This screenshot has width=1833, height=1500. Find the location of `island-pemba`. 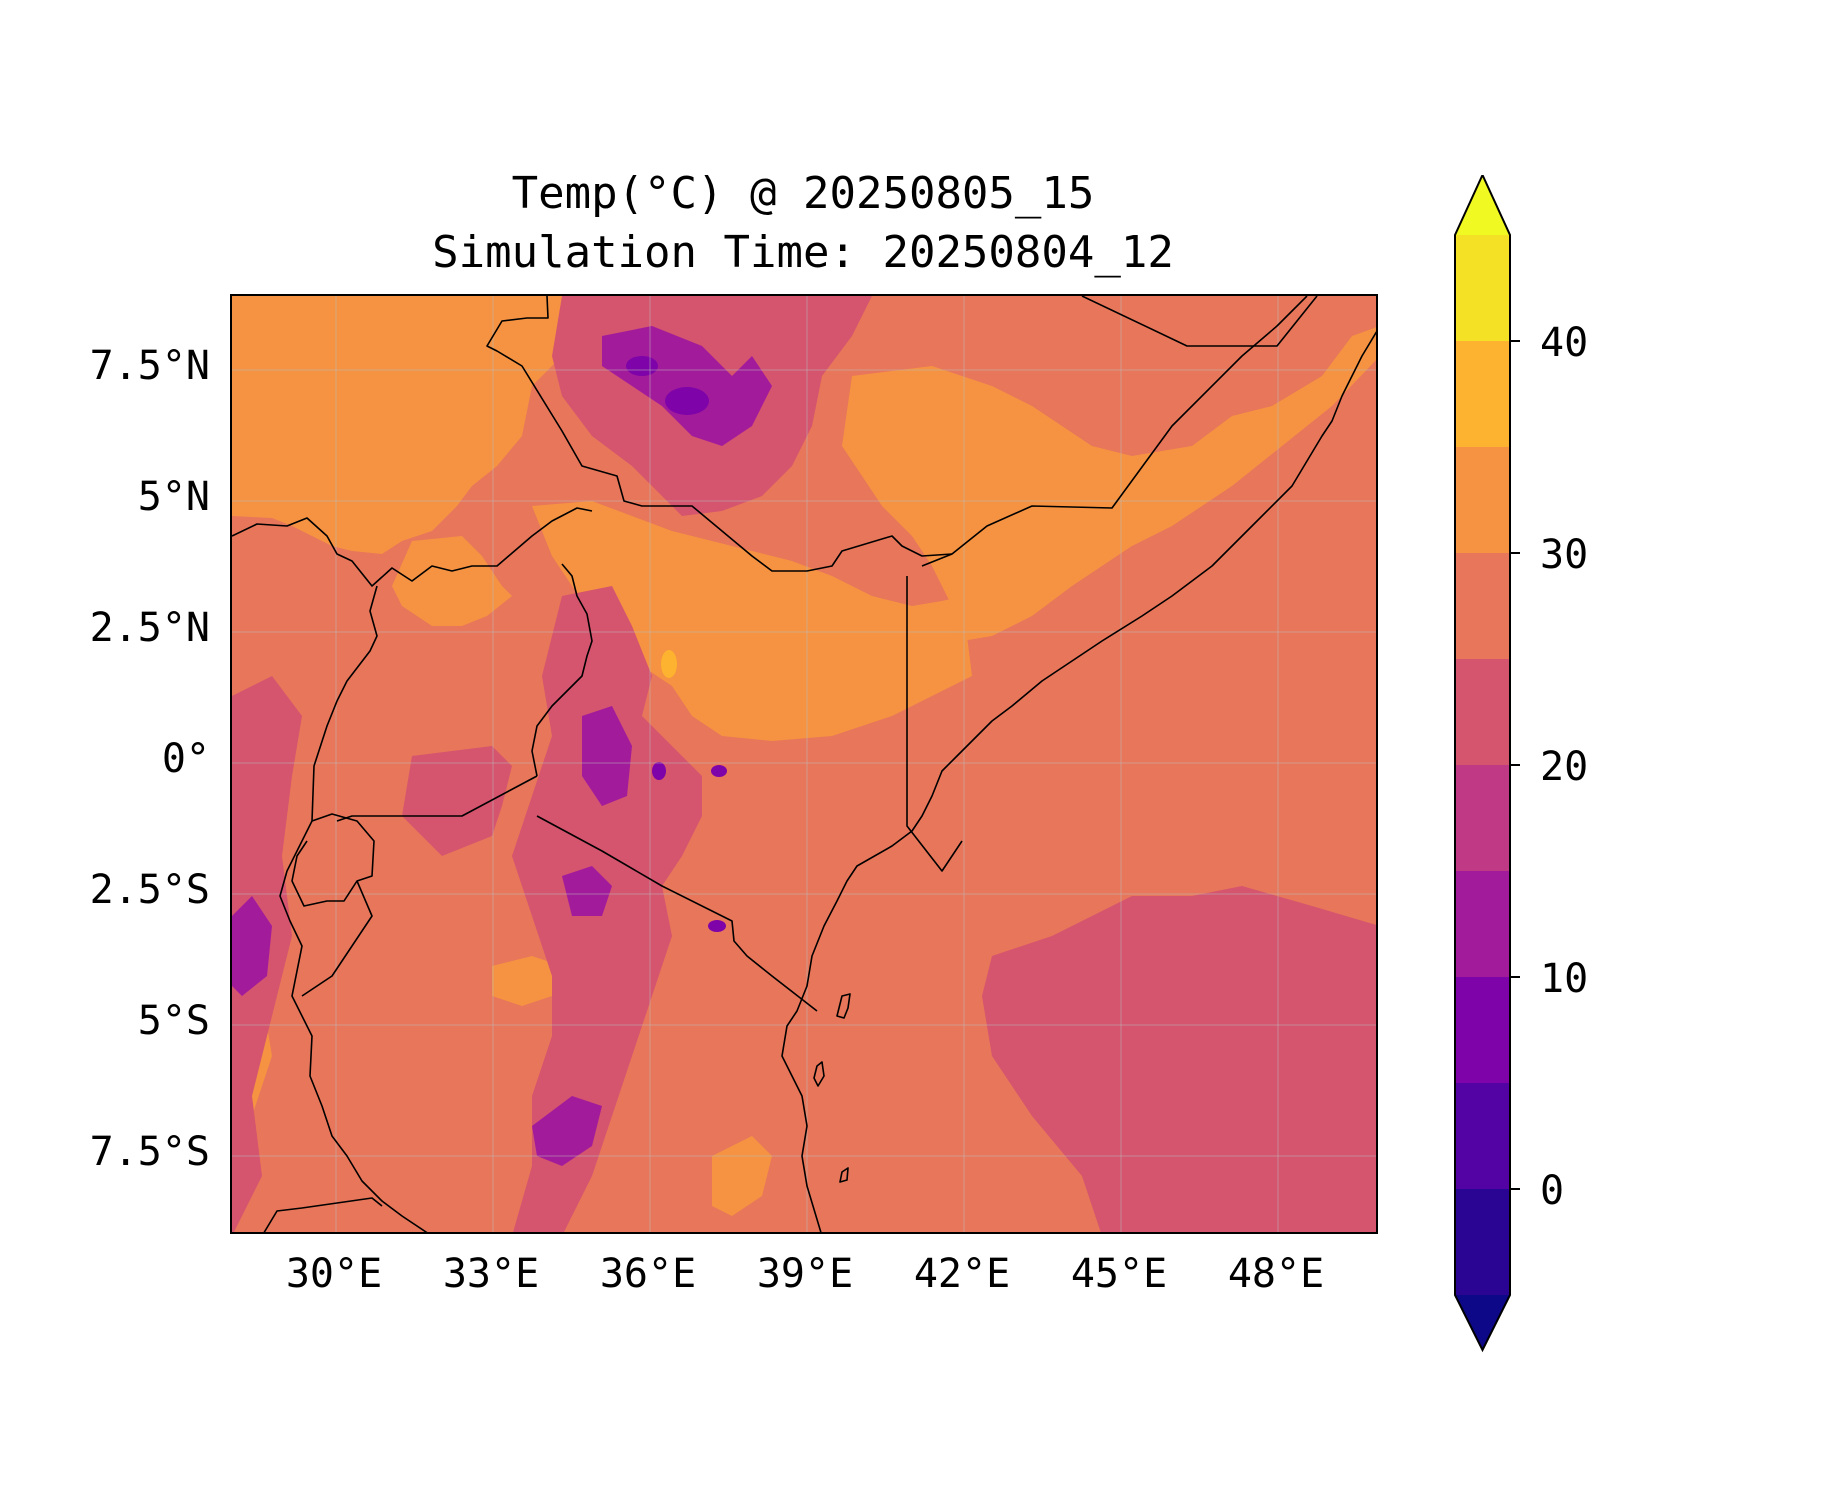

island-pemba is located at coordinates (819, 1074).